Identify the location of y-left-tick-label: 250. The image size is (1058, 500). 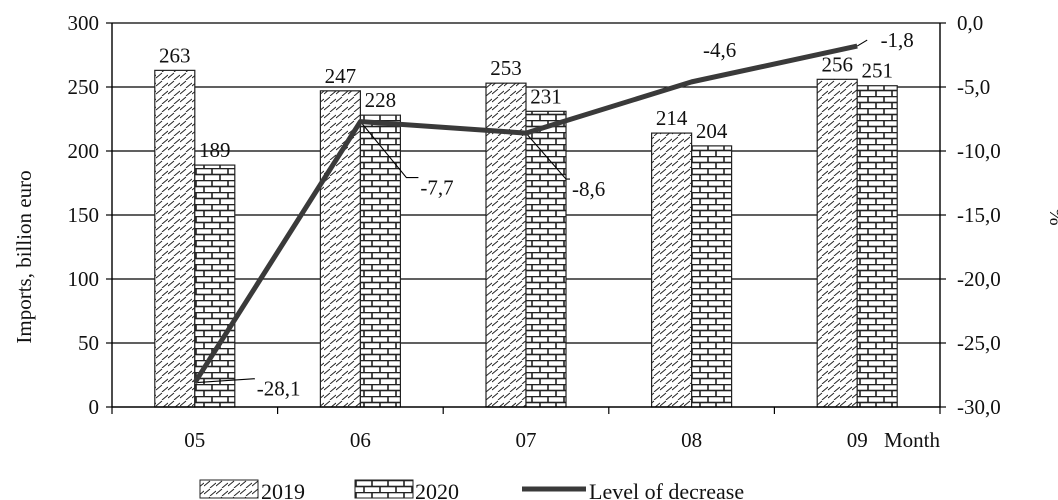
(84, 87).